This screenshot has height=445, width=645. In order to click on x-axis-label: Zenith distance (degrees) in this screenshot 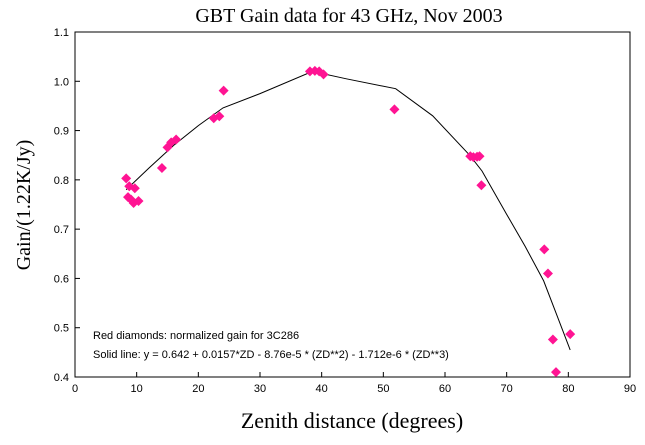, I will do `click(352, 420)`.